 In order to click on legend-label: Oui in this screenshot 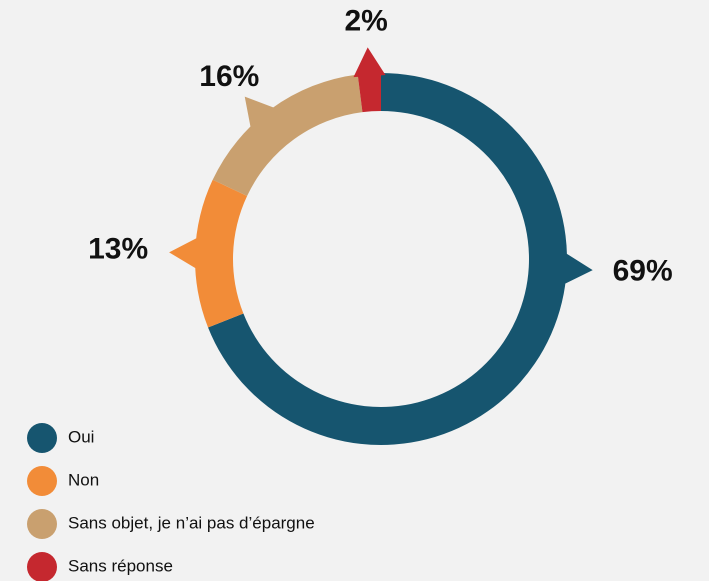, I will do `click(81, 436)`.